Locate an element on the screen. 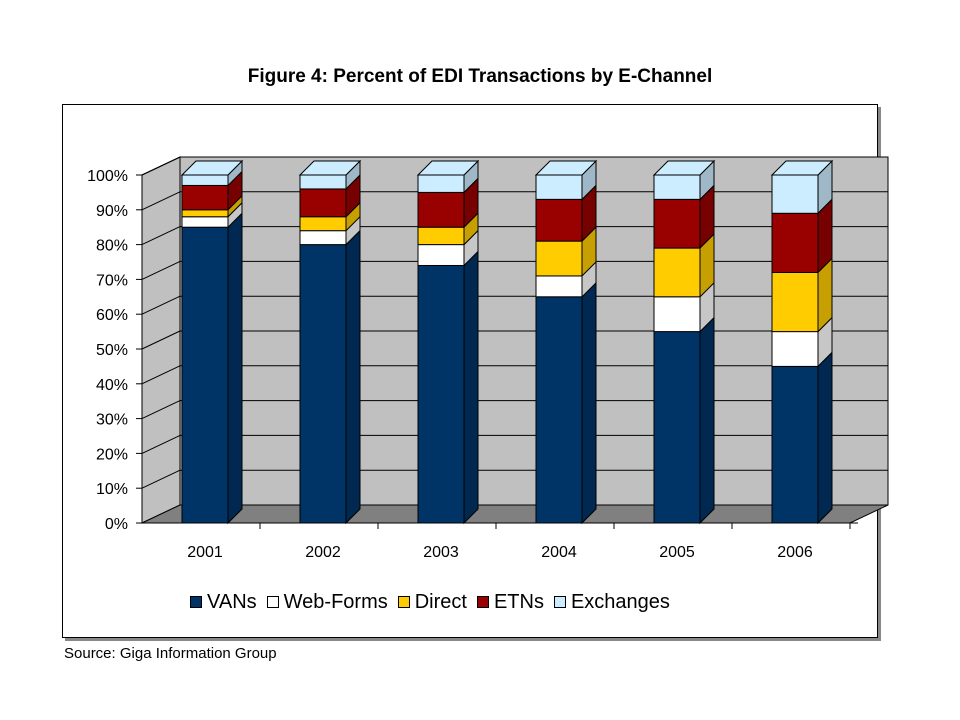 The width and height of the screenshot is (960, 720). bar-2006-direct is located at coordinates (795, 302).